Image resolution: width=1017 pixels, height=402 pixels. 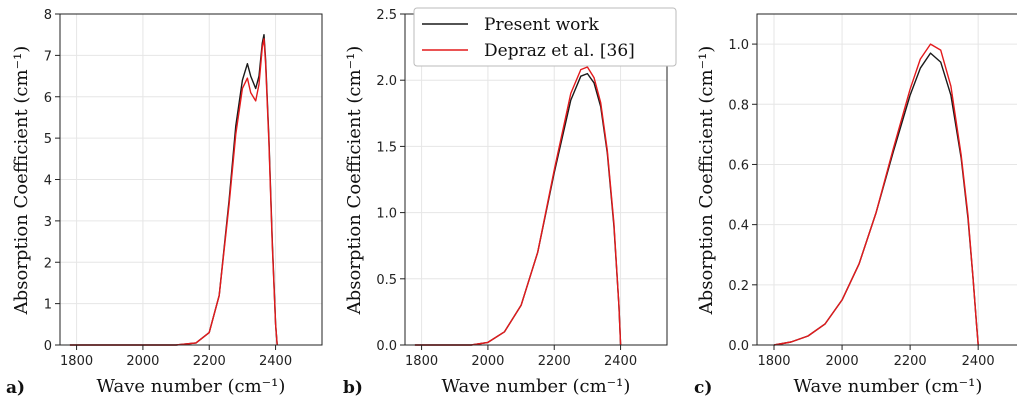 I want to click on y-tick-label-a: 4, so click(x=48, y=181).